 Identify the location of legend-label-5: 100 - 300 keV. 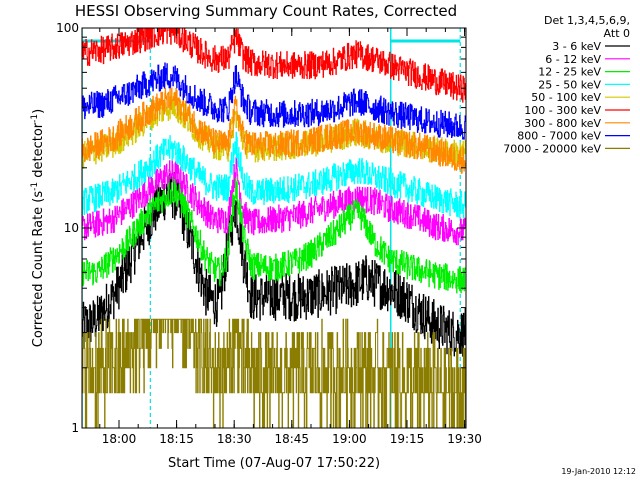
(562, 110).